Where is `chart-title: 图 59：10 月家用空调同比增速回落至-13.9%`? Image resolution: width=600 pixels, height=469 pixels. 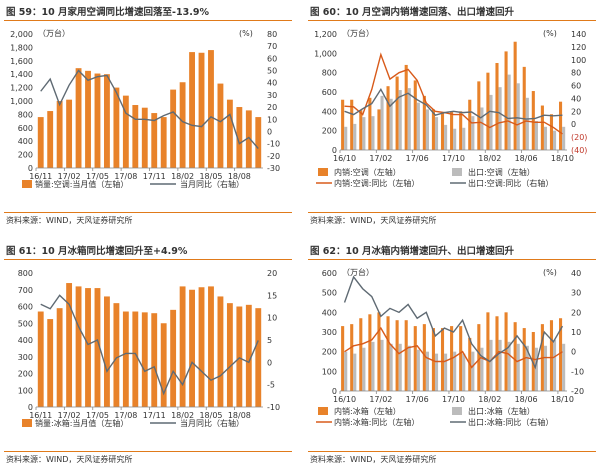
chart-title: 图 59：10 月家用空调同比增速回落至-13.9% is located at coordinates (107, 12).